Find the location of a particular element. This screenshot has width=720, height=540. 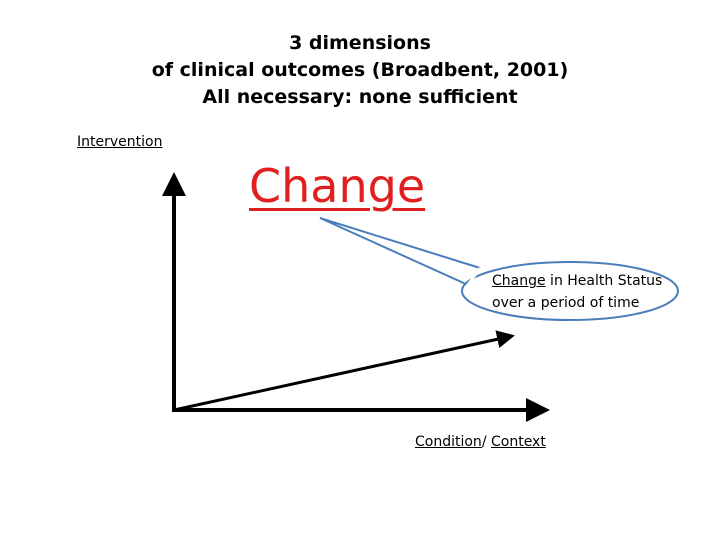

callout-line-2: over a period of time is located at coordinates (566, 303).